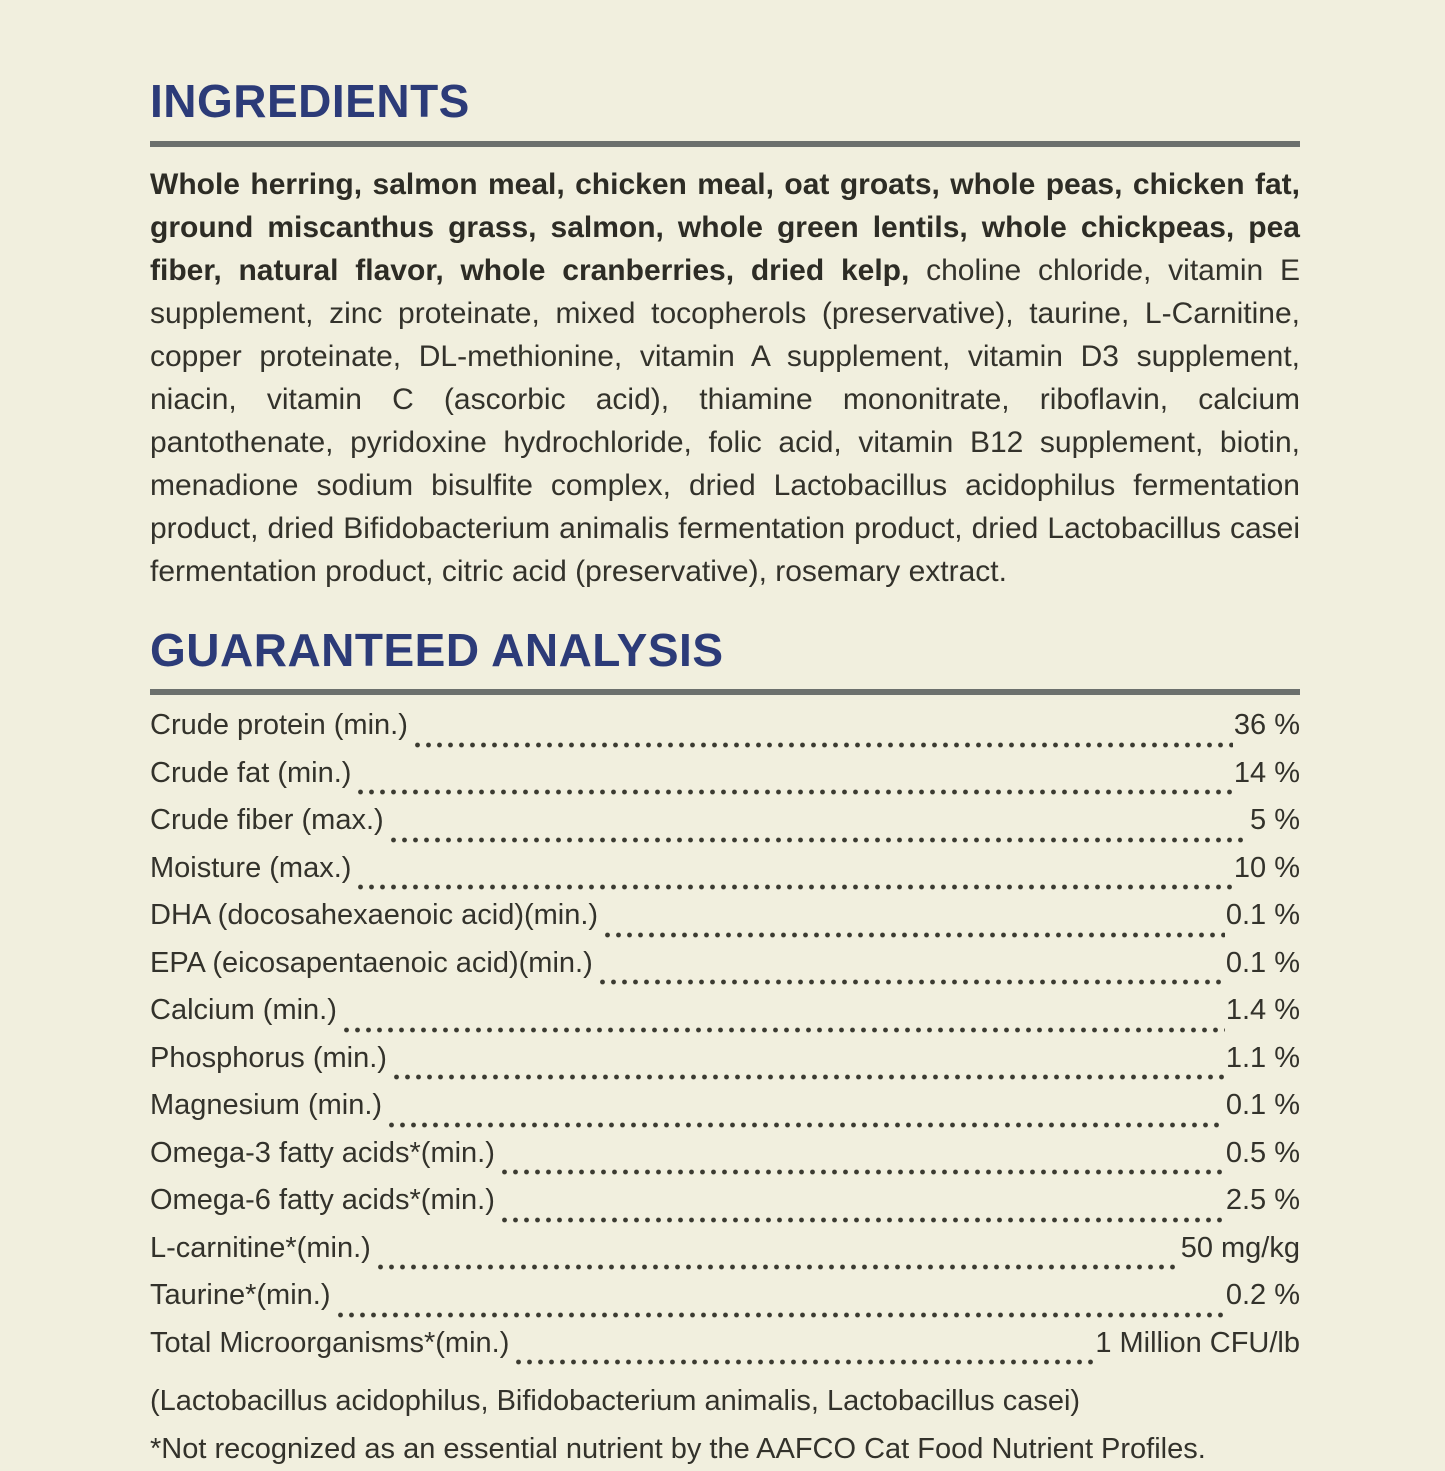 This screenshot has height=1471, width=1445. What do you see at coordinates (1197, 1342) in the screenshot?
I see `analysis-value: 1 Million CFU/lb` at bounding box center [1197, 1342].